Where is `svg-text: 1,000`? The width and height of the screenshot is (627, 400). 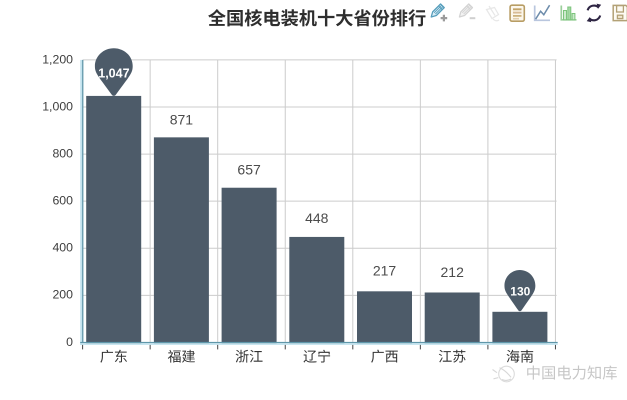
svg-text: 1,000 is located at coordinates (57, 106).